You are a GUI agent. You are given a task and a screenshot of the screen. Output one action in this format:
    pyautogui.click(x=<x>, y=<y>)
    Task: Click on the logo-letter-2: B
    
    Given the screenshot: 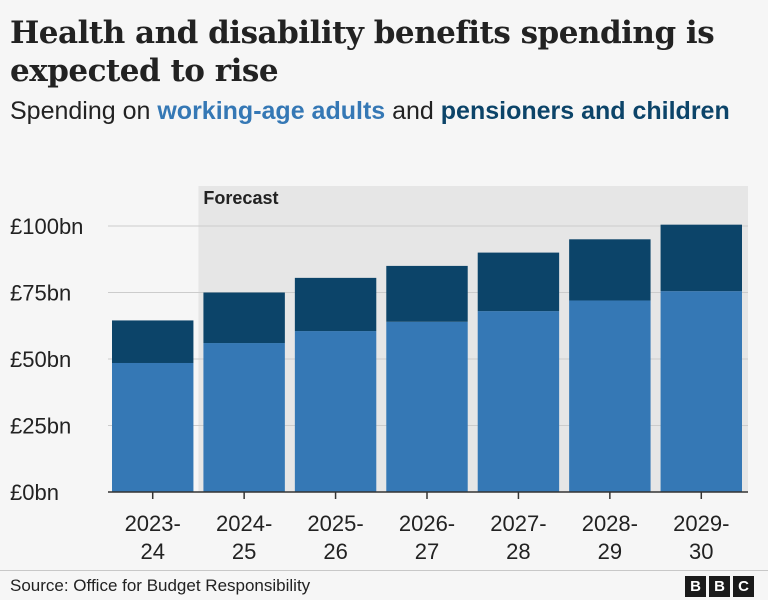 What is the action you would take?
    pyautogui.click(x=719, y=586)
    